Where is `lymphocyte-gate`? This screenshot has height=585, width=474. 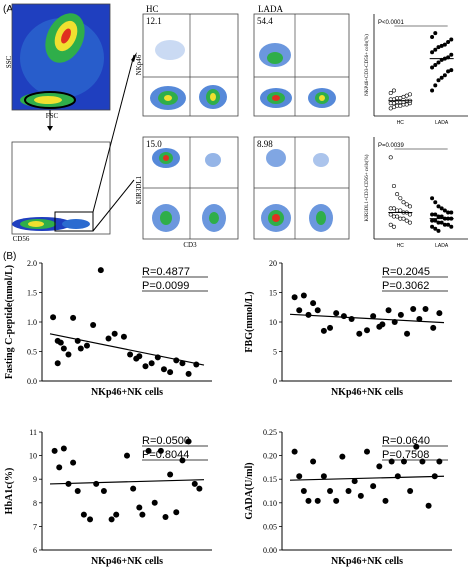 lymphocyte-gate is located at coordinates (50, 100).